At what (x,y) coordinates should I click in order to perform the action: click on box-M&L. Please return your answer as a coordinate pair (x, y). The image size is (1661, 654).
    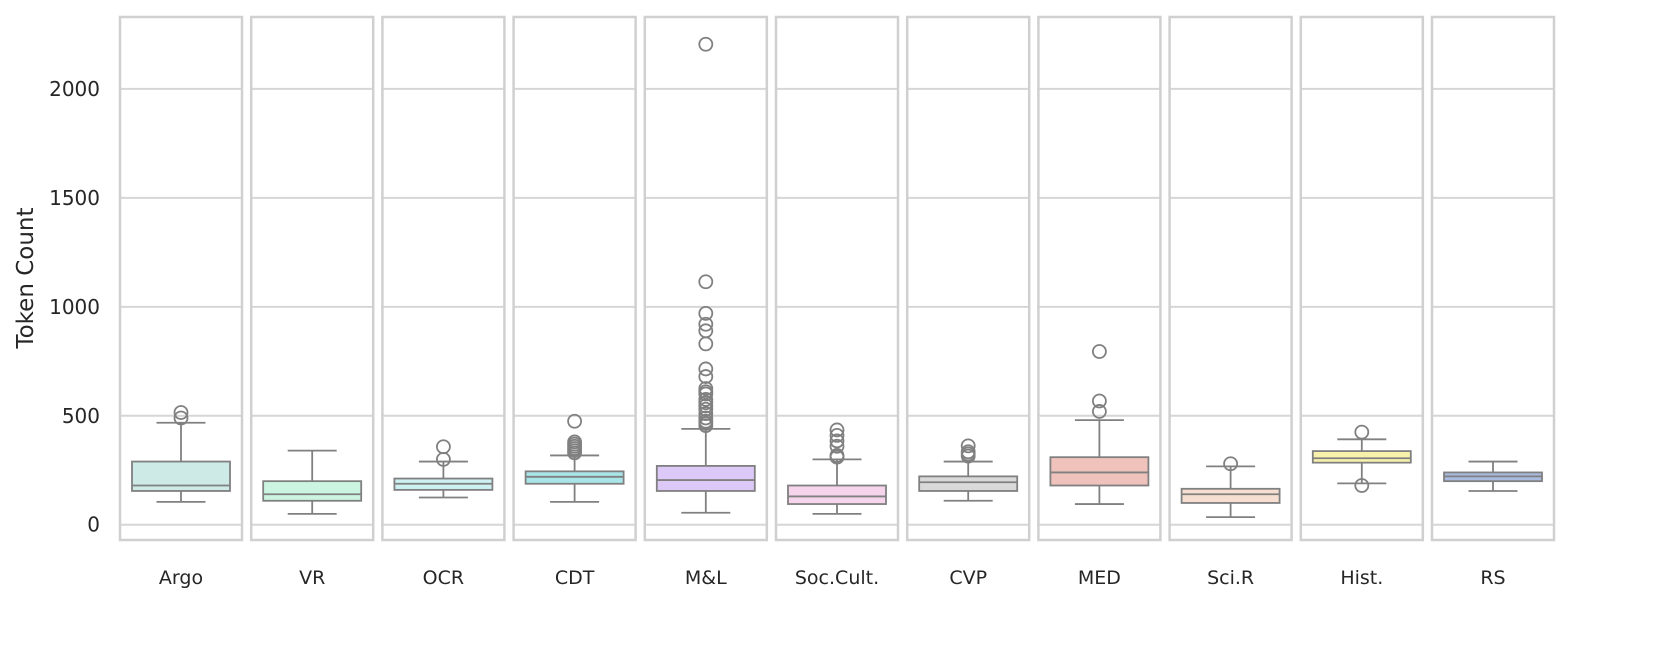
    Looking at the image, I should click on (705, 275).